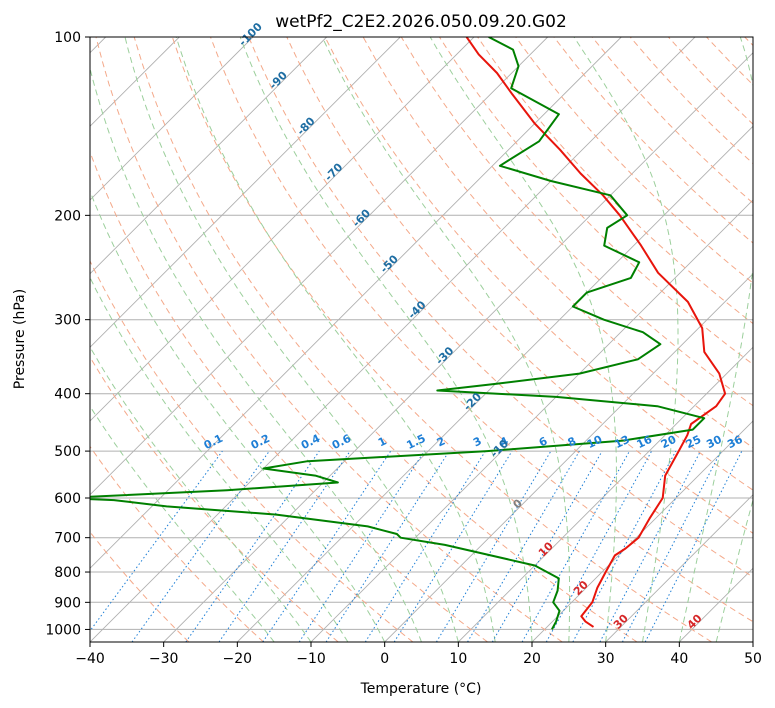  What do you see at coordinates (621, 442) in the screenshot?
I see `mixing-ratio-label: 13` at bounding box center [621, 442].